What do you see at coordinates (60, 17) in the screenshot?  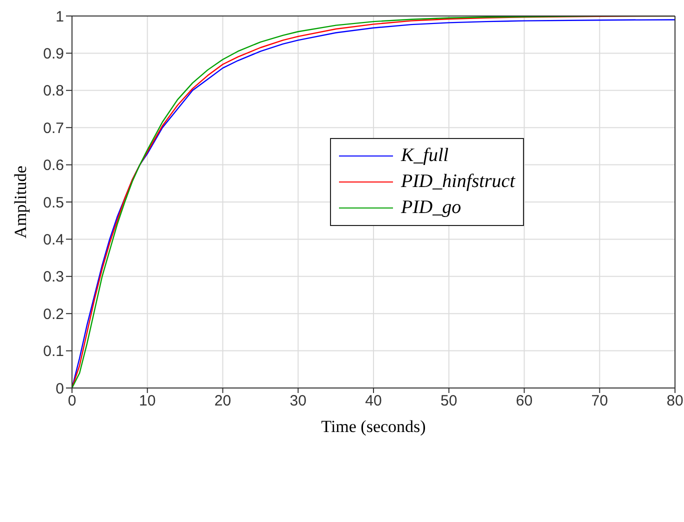 I see `y-tick-label: 1` at bounding box center [60, 17].